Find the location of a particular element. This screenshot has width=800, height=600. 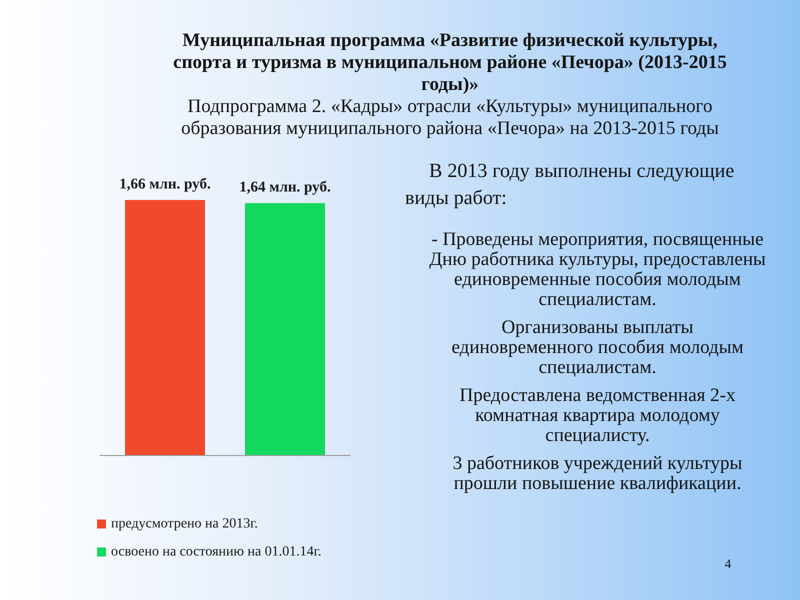

text: 3 работников учреждений культуры прошли повышение квалификации. is located at coordinates (598, 473).